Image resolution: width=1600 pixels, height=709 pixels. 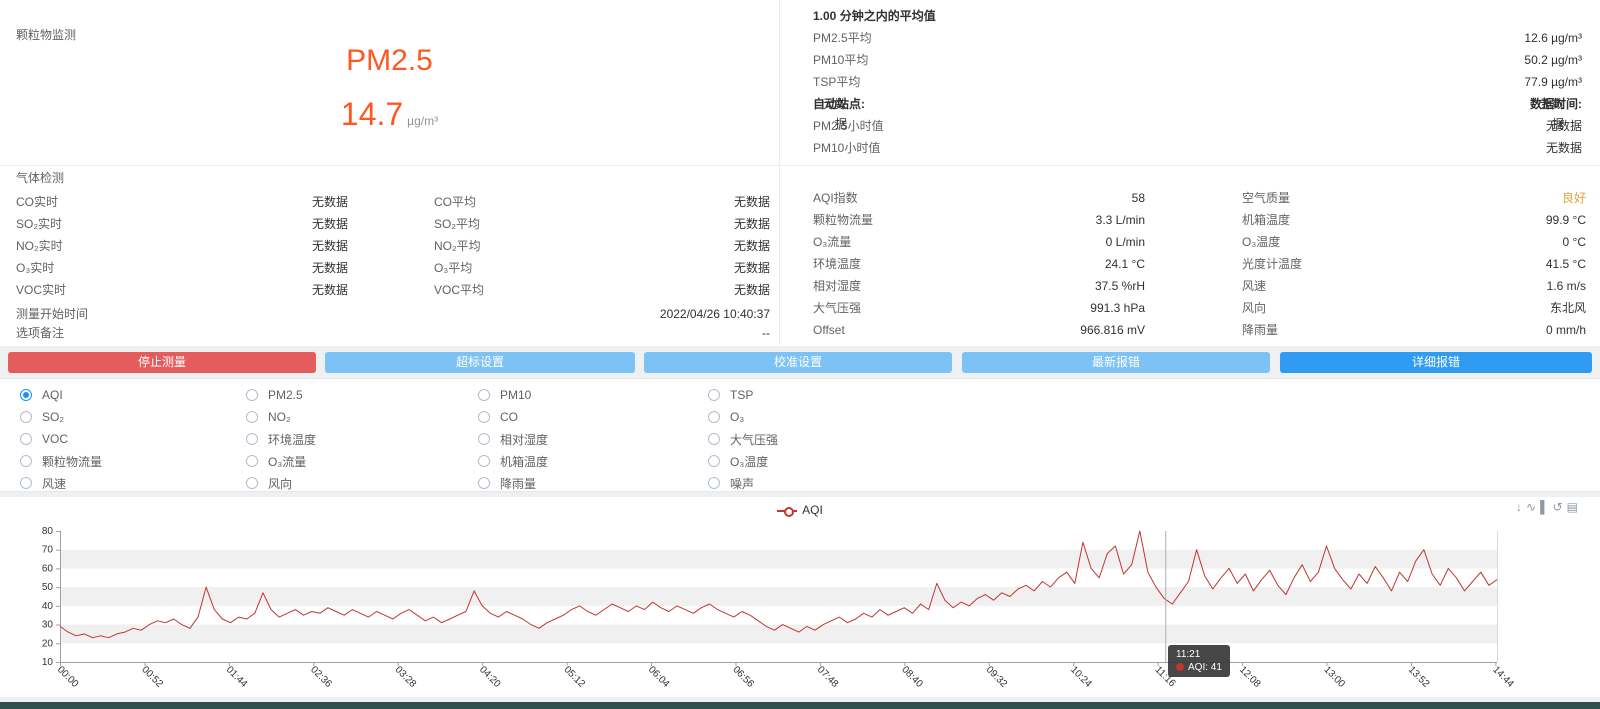 What do you see at coordinates (1205, 667) in the screenshot?
I see `tooltip-value: AQI: 41` at bounding box center [1205, 667].